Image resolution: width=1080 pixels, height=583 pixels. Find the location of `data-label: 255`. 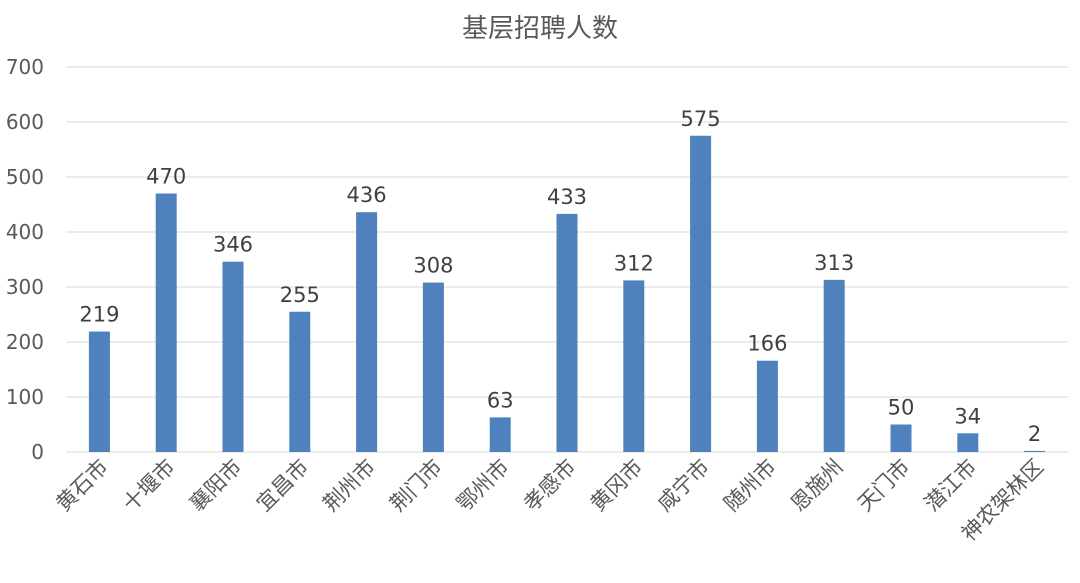

data-label: 255 is located at coordinates (300, 295).